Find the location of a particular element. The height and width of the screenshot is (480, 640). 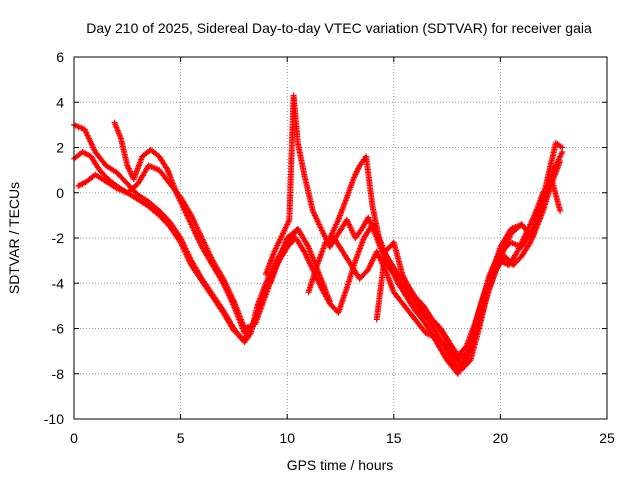

y-tick-label: 6 is located at coordinates (60, 57).